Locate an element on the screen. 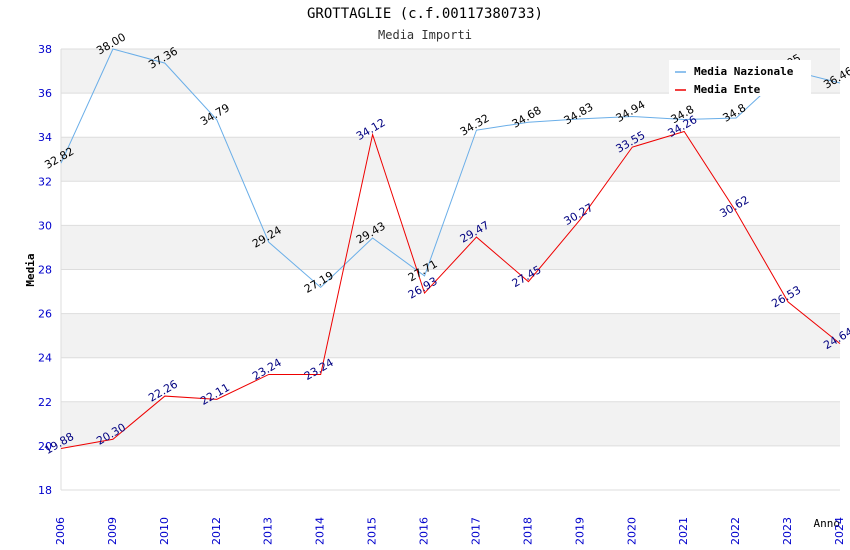 The height and width of the screenshot is (550, 850). y-tick-label: 30 is located at coordinates (45, 225).